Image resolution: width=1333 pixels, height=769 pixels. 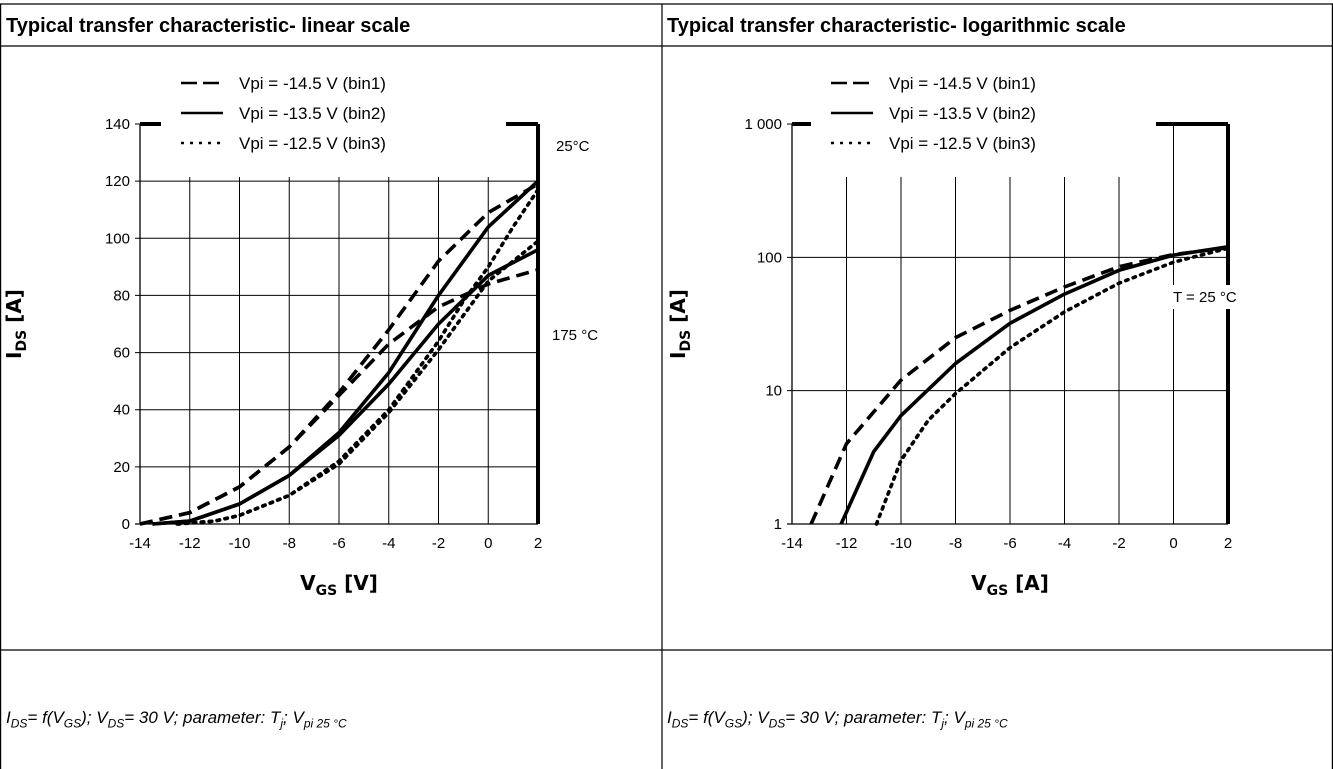 I want to click on y-tick-label: 40, so click(x=121, y=410).